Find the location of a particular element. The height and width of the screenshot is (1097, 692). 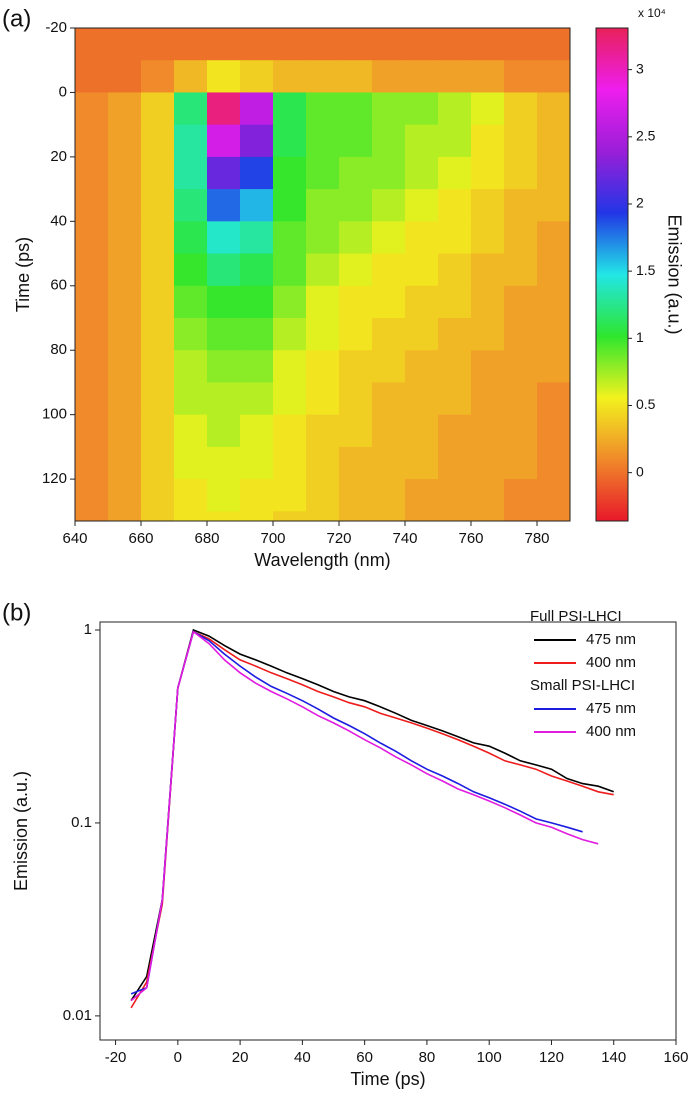

x-axis-title: Time (ps) is located at coordinates (387, 1079).